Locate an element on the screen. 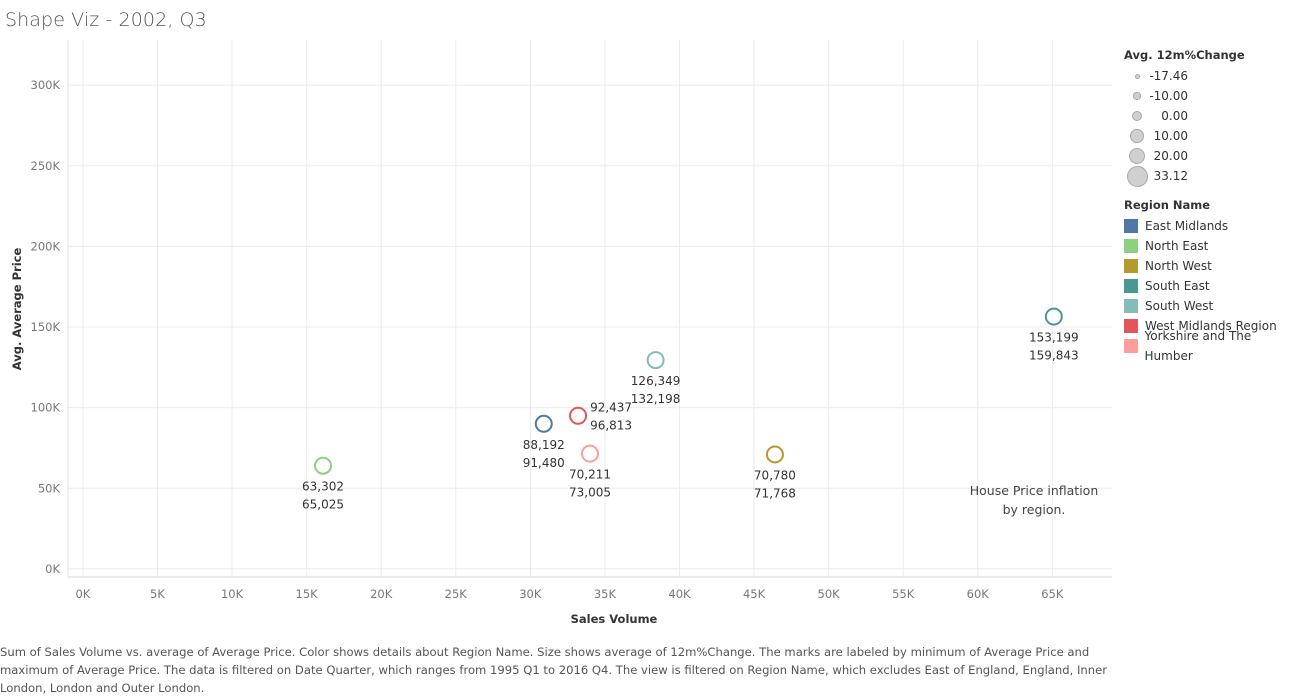  x-tick-label: 0K is located at coordinates (82, 594).